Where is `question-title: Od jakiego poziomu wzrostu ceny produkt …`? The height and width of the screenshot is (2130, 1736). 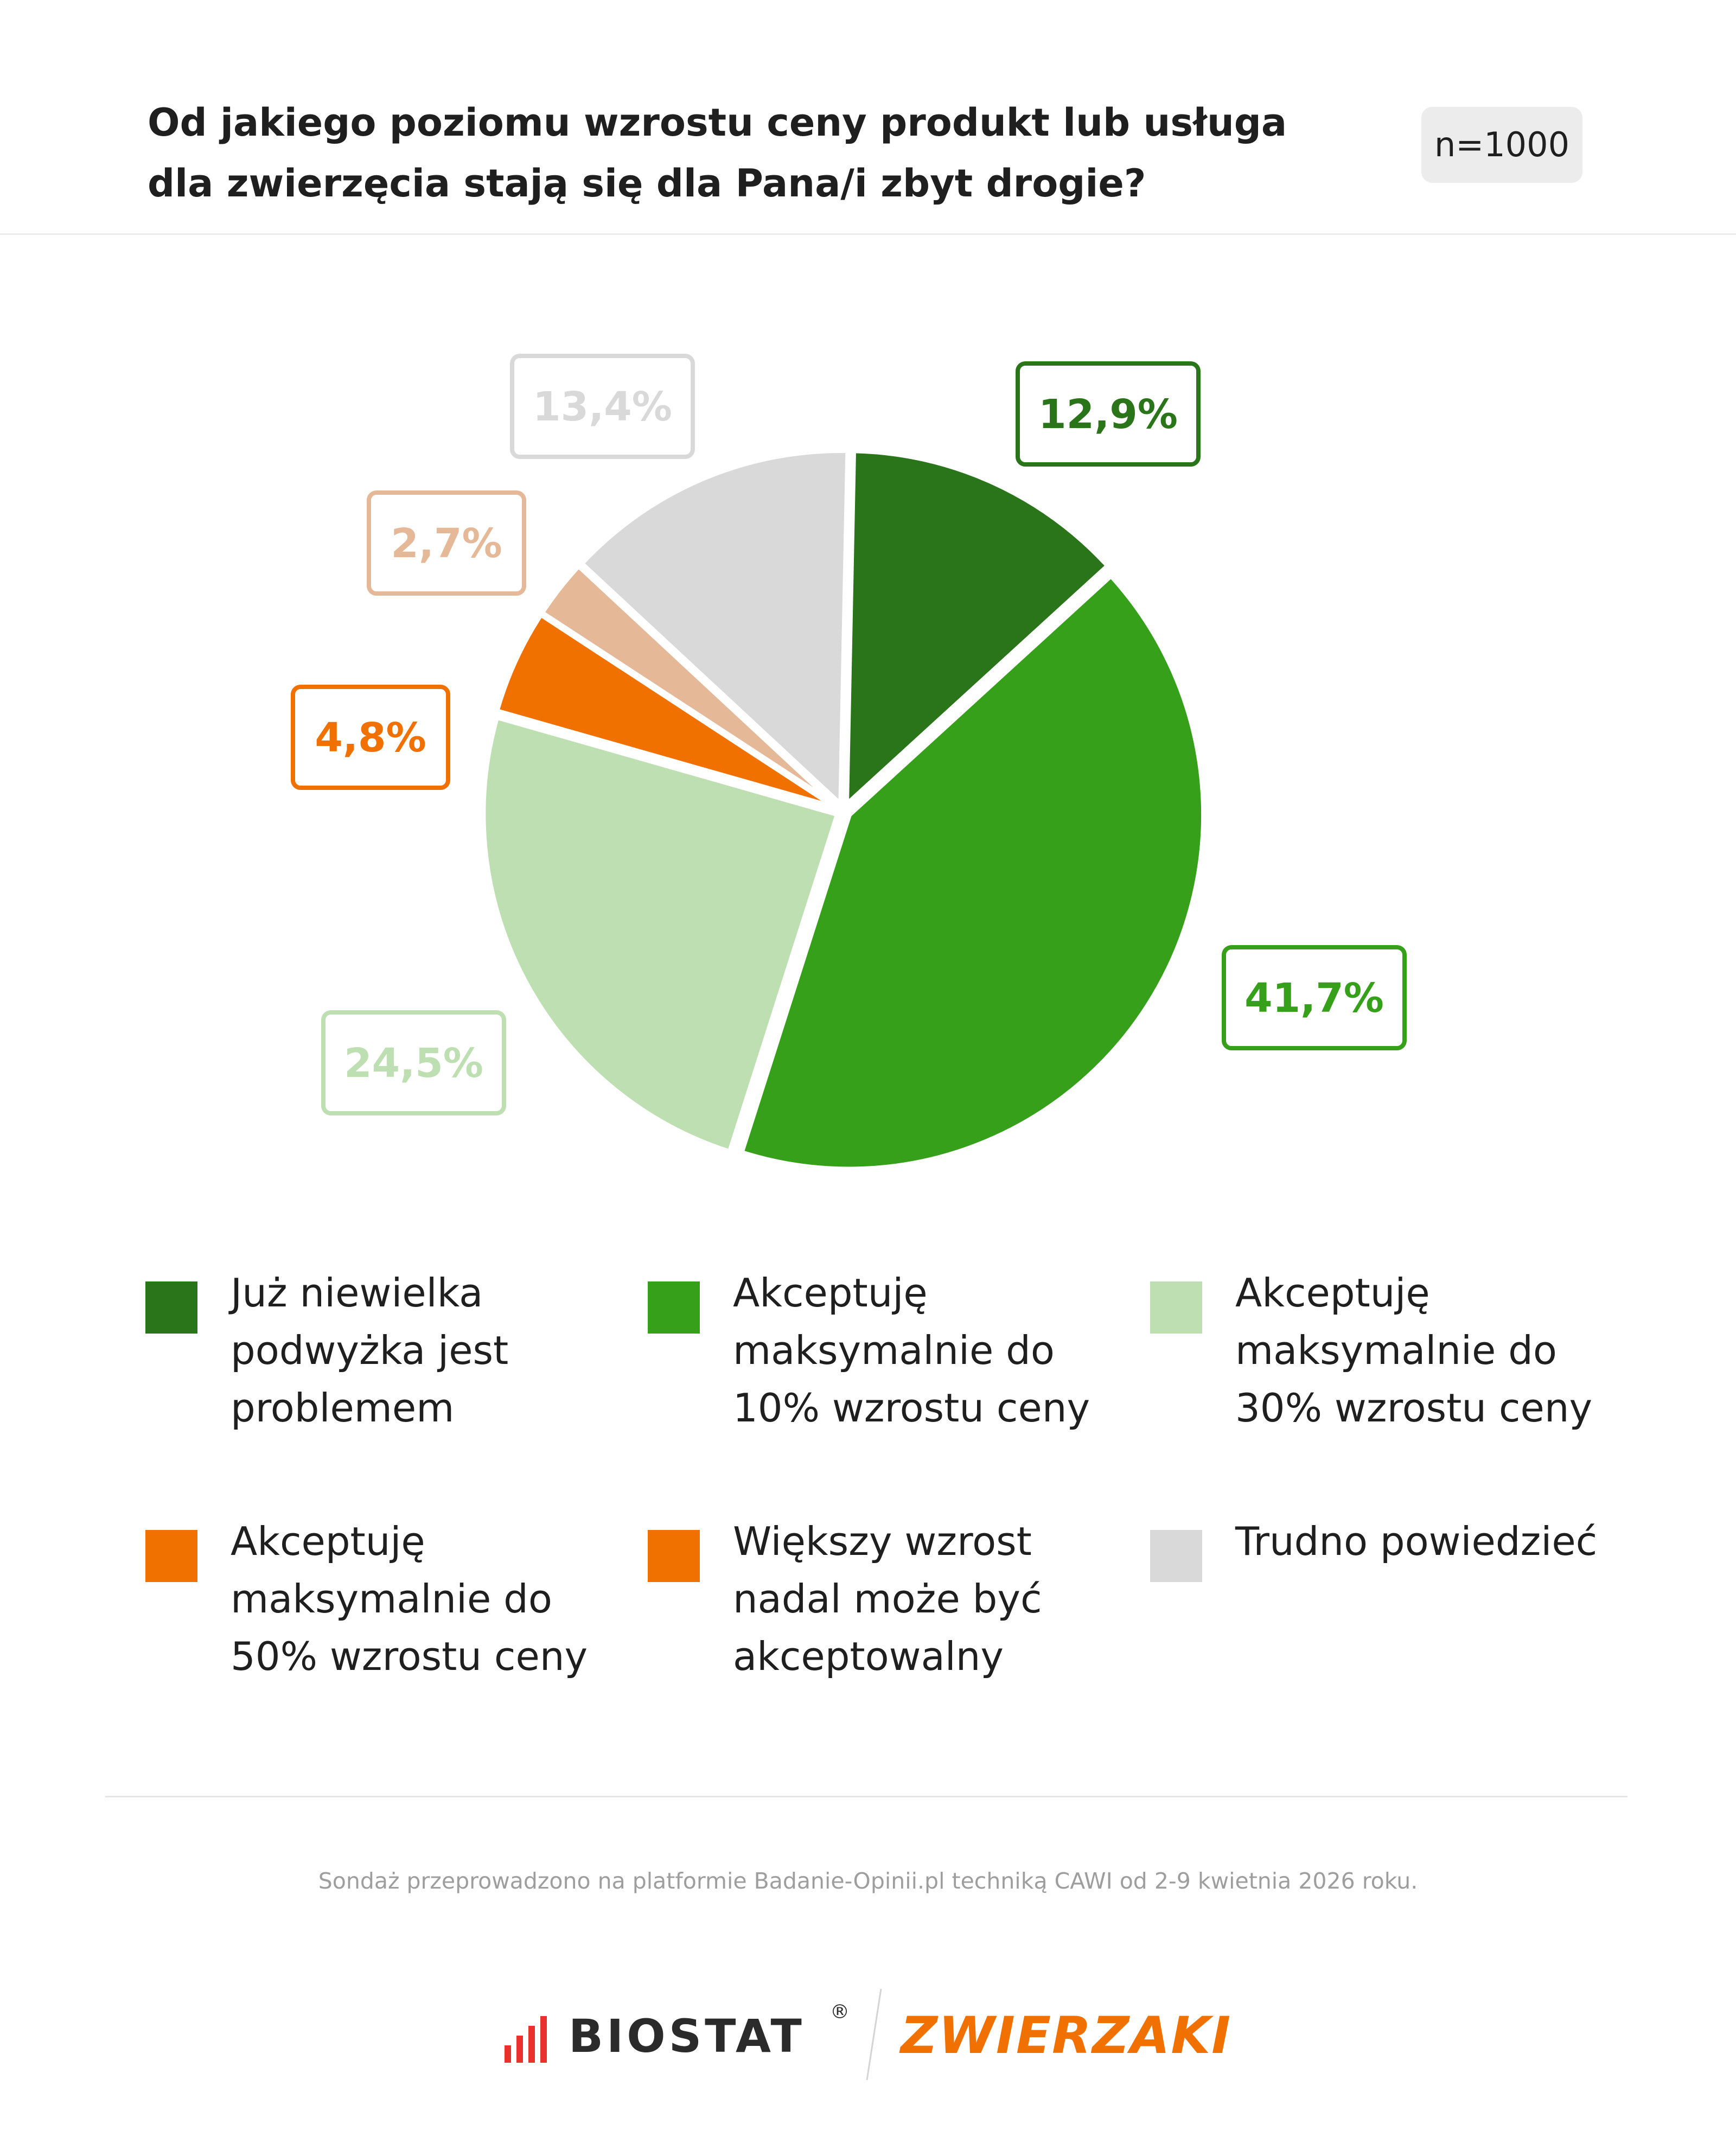
question-title: Od jakiego poziomu wzrostu ceny produkt … is located at coordinates (717, 153).